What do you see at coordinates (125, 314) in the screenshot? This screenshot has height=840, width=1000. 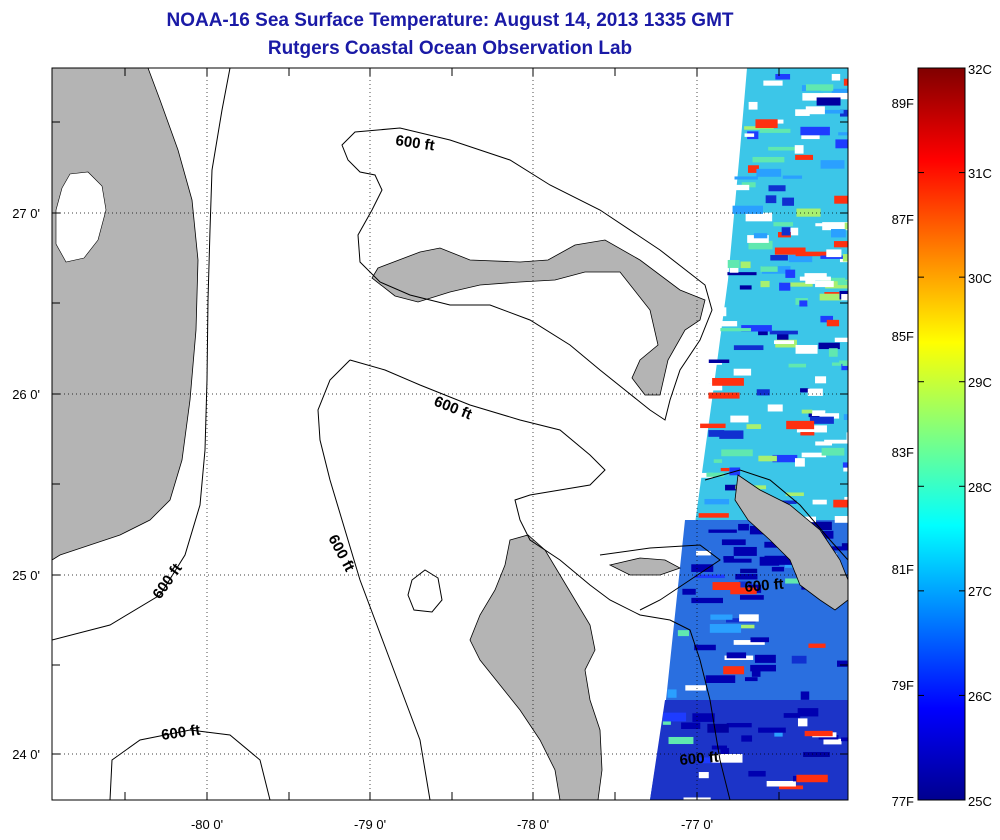 I see `florida-landmass` at bounding box center [125, 314].